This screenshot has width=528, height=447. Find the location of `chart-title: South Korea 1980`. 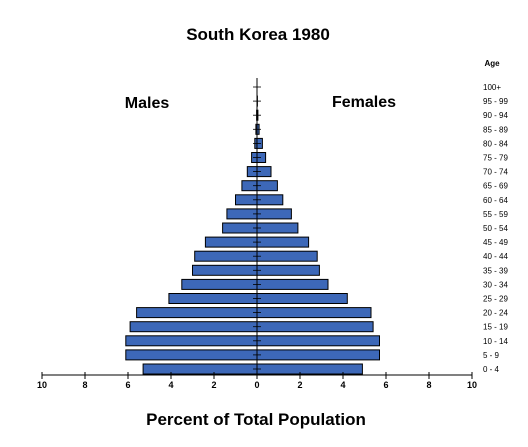

chart-title: South Korea 1980 is located at coordinates (258, 34).